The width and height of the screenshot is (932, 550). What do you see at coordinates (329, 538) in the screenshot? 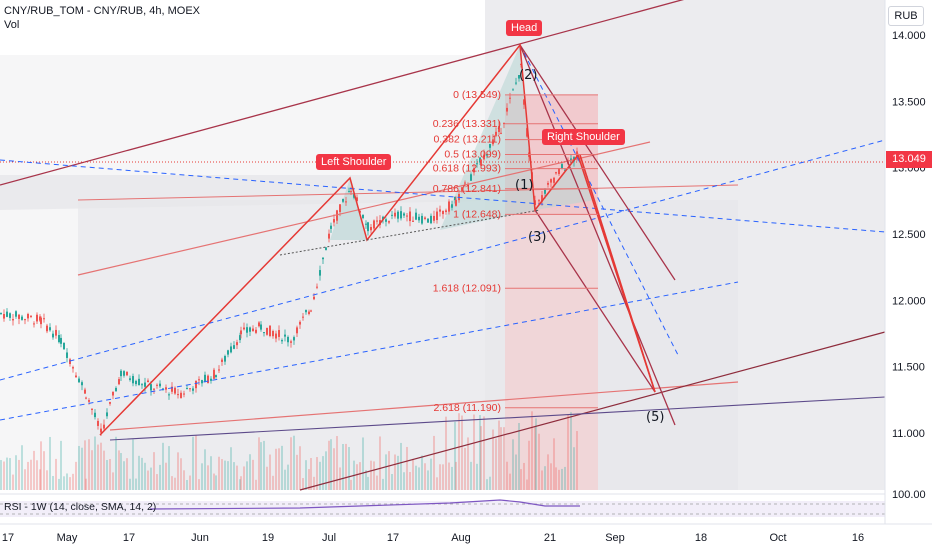
I see `time-tick-label: Jul` at bounding box center [329, 538].